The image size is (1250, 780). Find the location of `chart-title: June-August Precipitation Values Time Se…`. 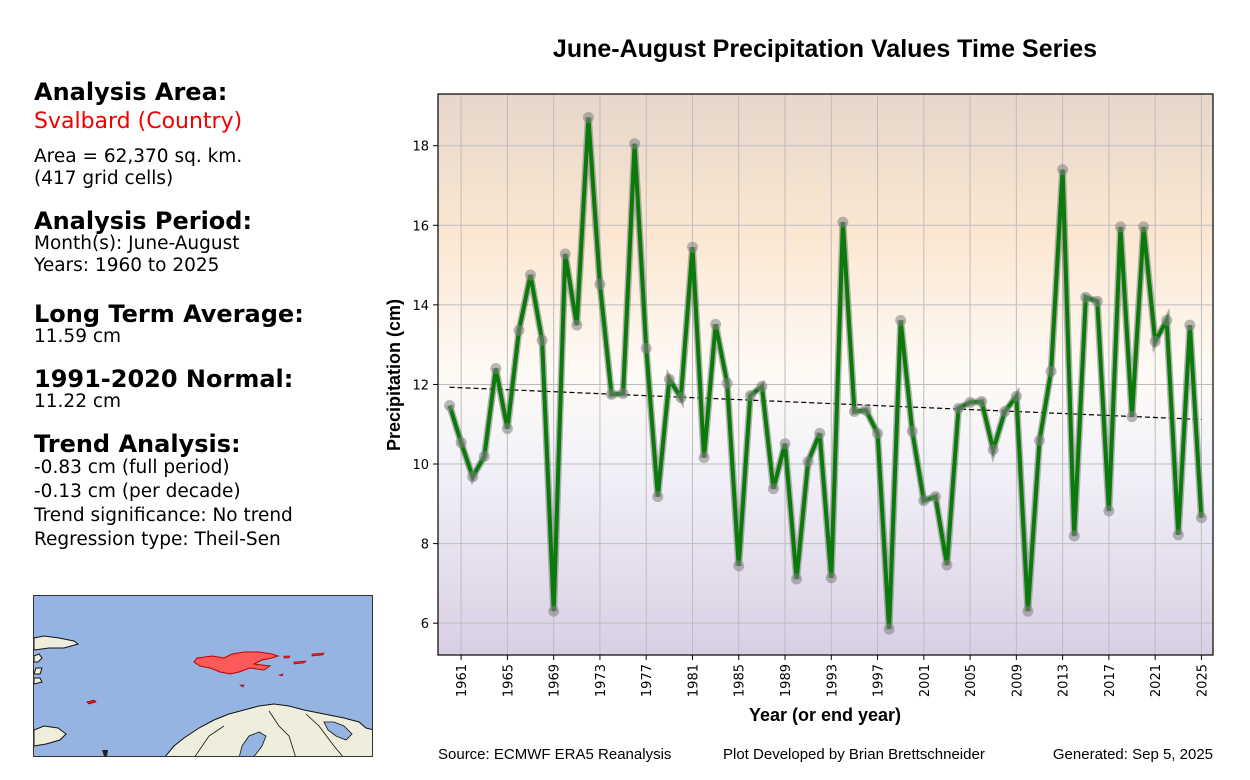

chart-title: June-August Precipitation Values Time Se… is located at coordinates (825, 49).